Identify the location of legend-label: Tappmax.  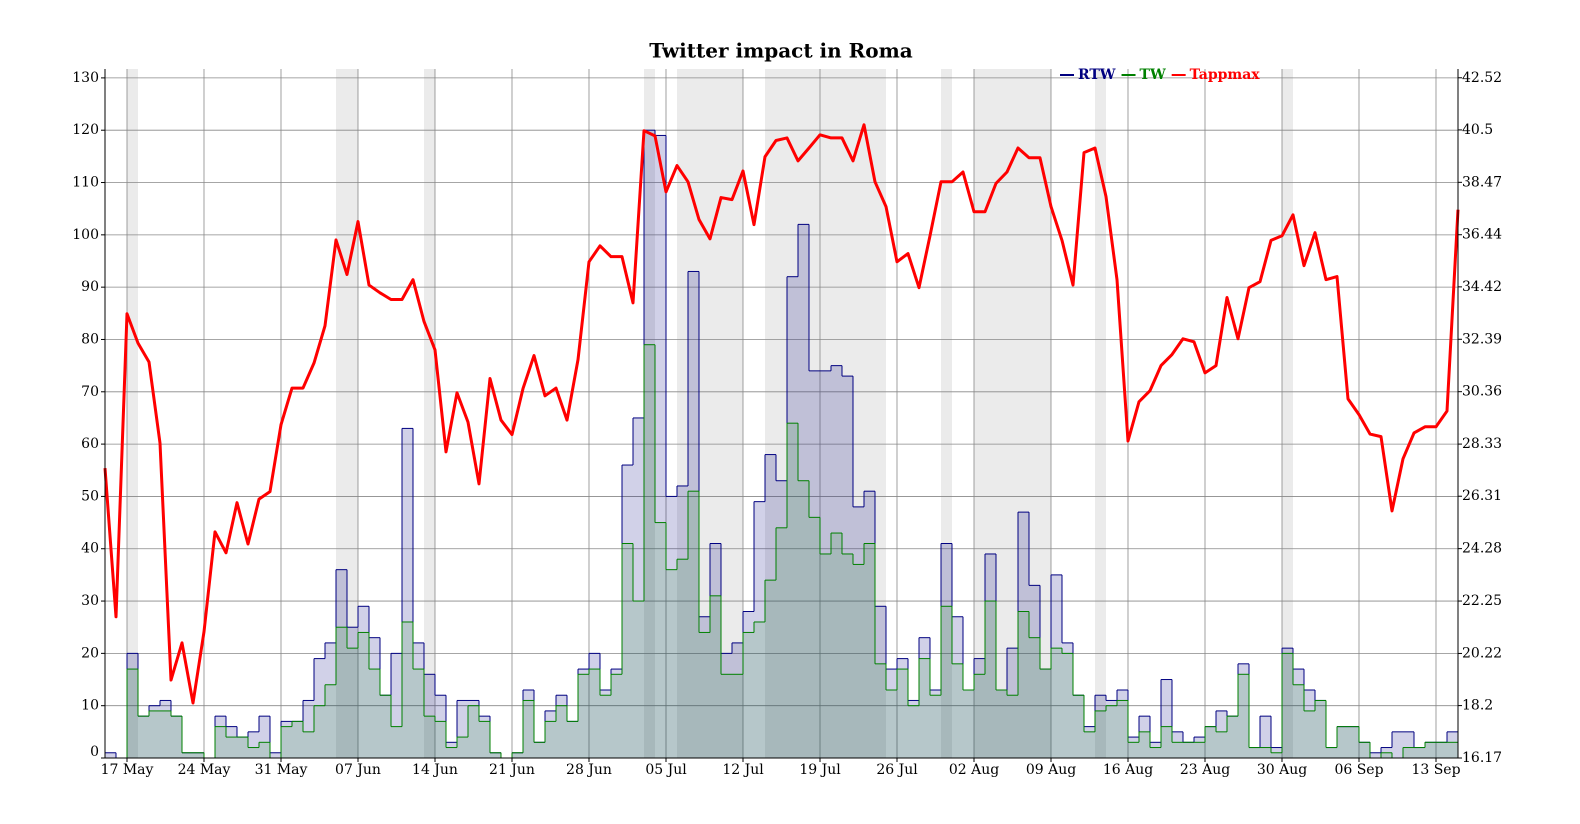
(1225, 75).